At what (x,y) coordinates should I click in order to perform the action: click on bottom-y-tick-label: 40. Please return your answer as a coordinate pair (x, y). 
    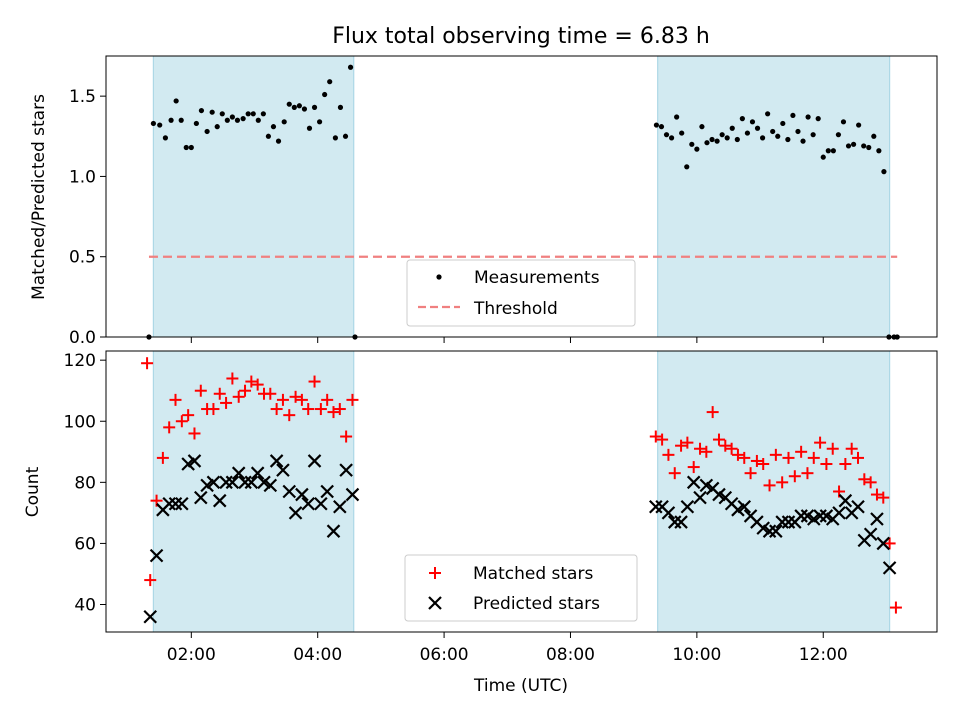
    Looking at the image, I should click on (85, 606).